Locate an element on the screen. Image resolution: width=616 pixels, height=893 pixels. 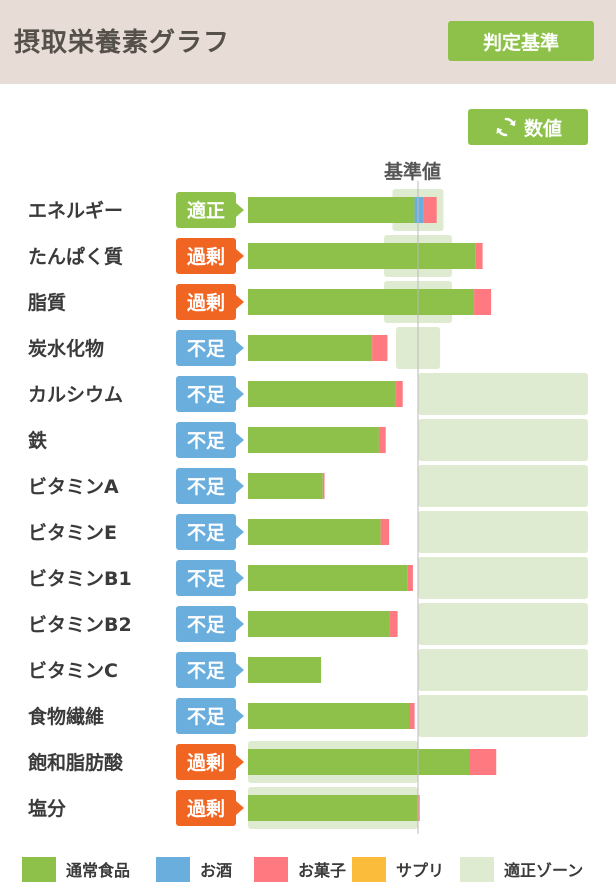
legend-swatch-zone is located at coordinates (477, 869).